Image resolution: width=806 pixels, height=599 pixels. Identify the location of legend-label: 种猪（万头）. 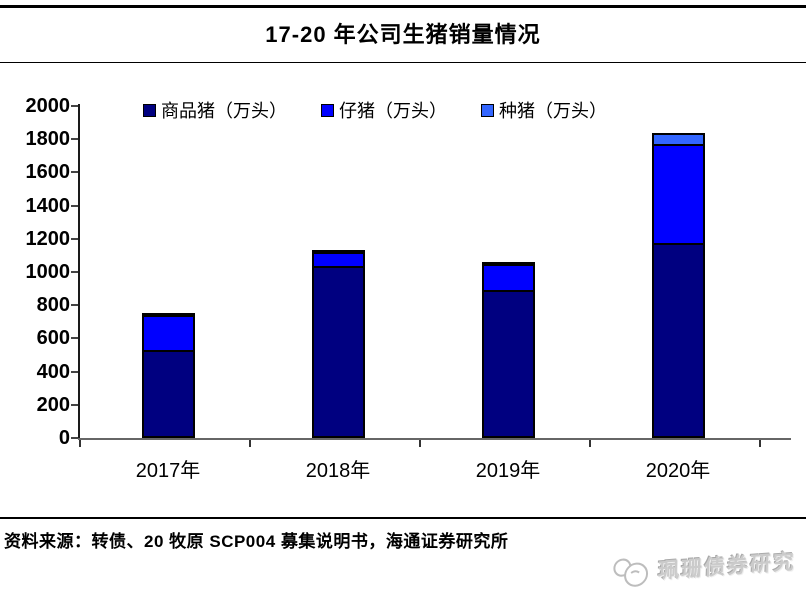
(553, 111).